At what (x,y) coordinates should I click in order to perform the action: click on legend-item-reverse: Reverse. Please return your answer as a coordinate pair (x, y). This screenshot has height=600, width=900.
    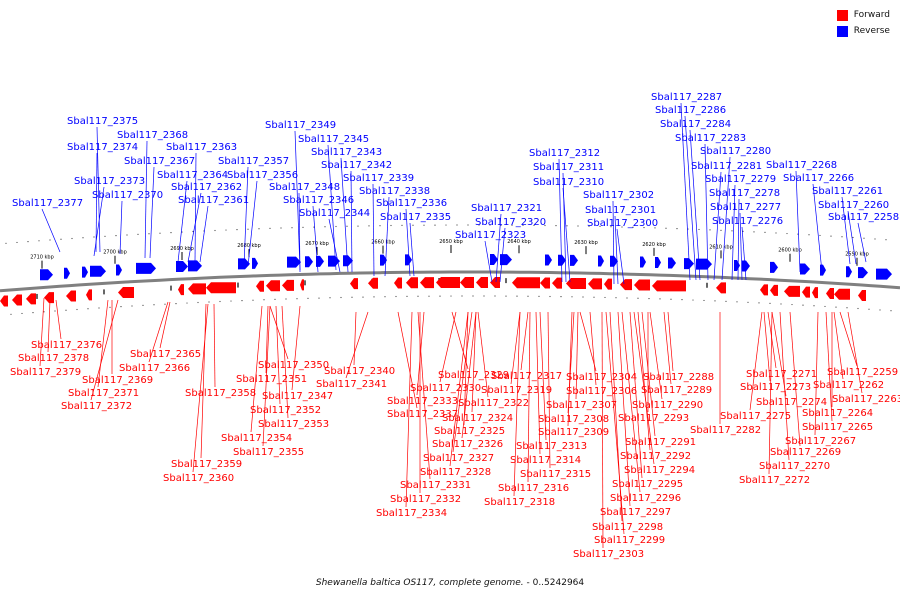
    Looking at the image, I should click on (863, 31).